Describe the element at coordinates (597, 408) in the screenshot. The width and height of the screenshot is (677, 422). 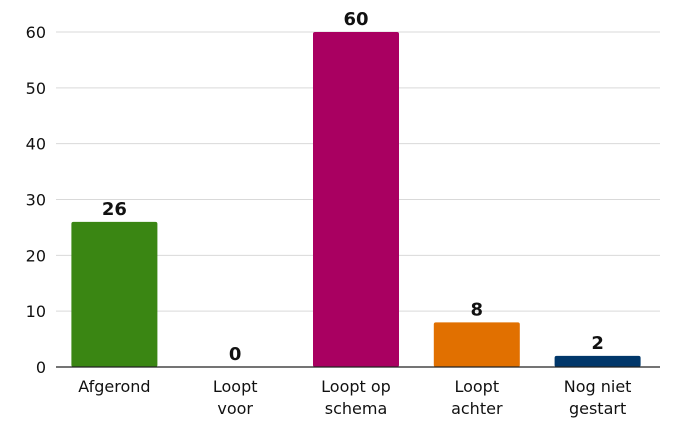
I see `category-label-4-line-1: gestart` at that location.